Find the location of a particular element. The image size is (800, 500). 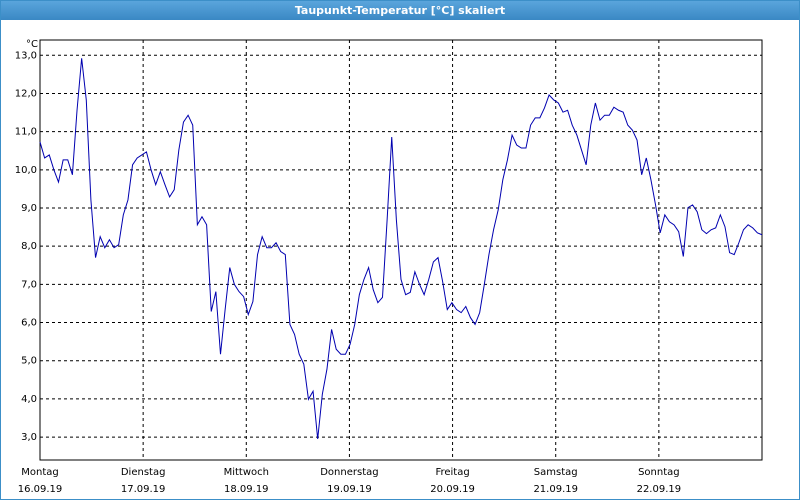

x-date-label: 20.09.19 is located at coordinates (452, 489).